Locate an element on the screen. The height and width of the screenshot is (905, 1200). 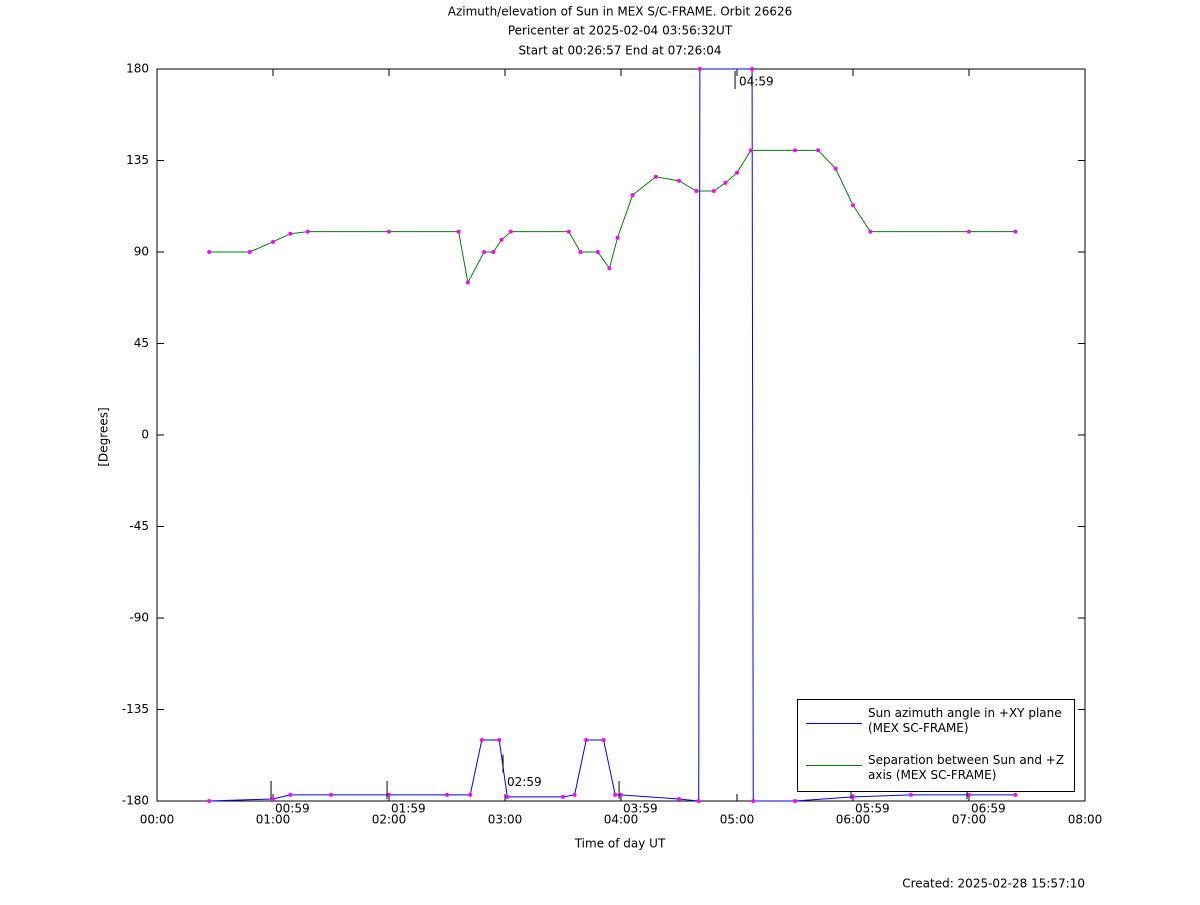
series-line is located at coordinates (612, 217).